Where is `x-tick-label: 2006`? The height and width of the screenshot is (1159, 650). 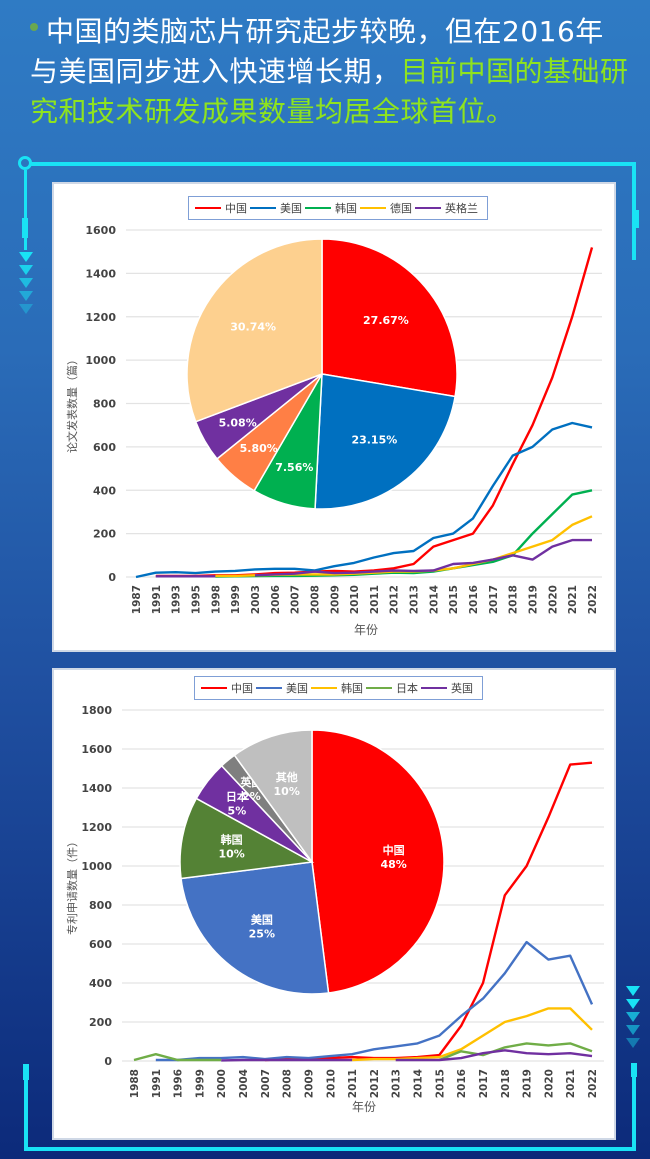
x-tick-label: 2006 is located at coordinates (276, 599).